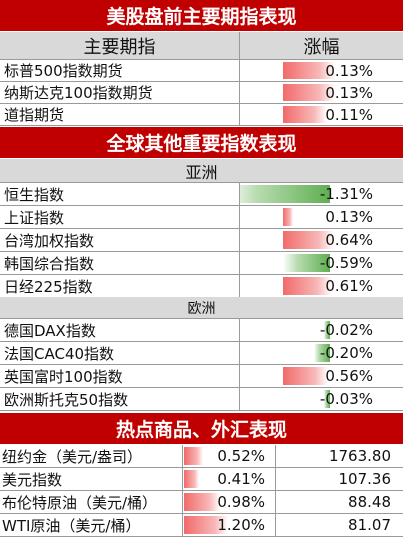 The height and width of the screenshot is (537, 403). I want to click on table-row: 恒生指数 -1.31%, so click(201, 194).